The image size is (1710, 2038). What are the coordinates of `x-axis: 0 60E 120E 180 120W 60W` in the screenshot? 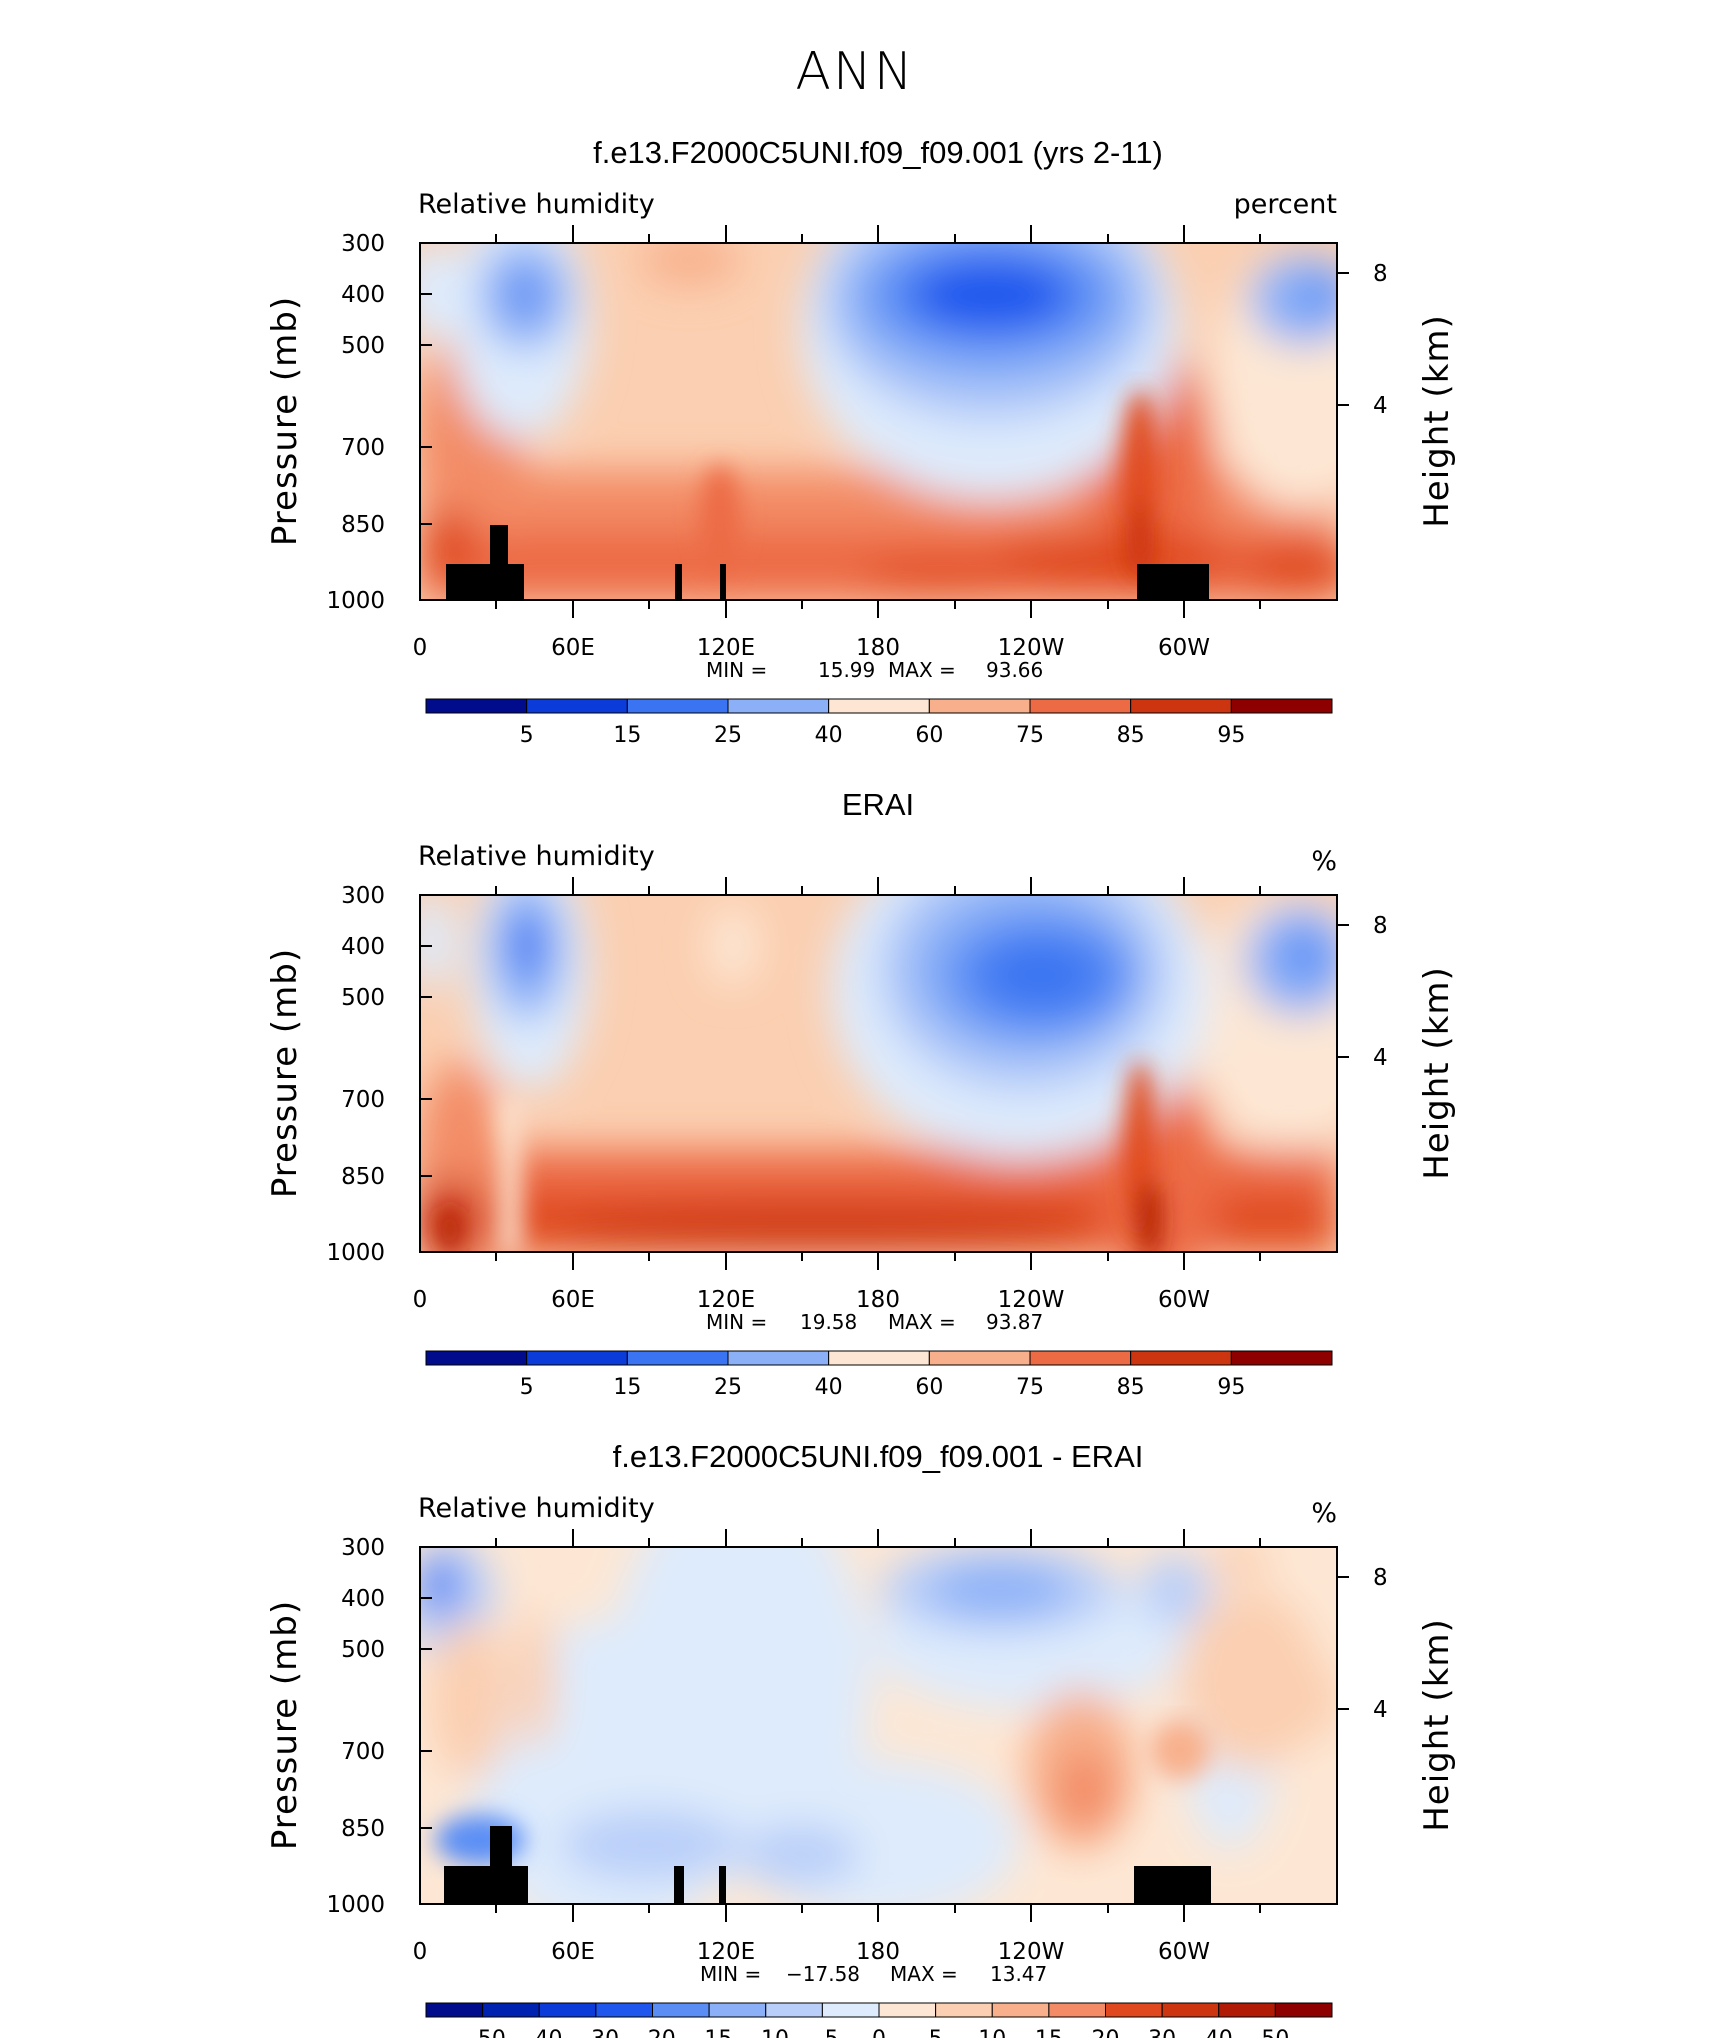 It's located at (837, 1747).